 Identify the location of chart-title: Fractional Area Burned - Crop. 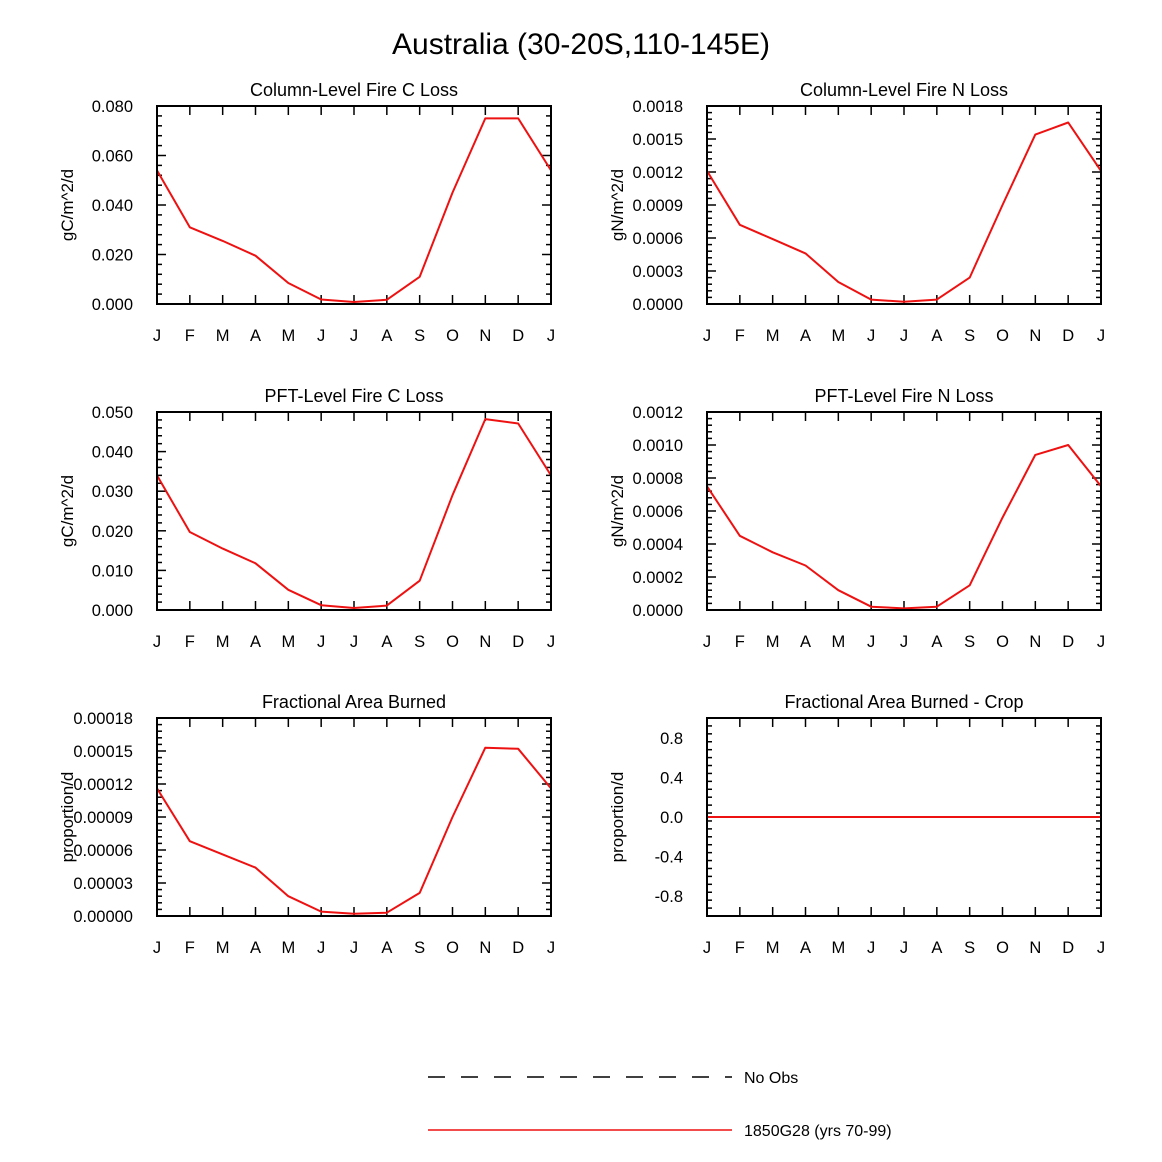
(903, 702).